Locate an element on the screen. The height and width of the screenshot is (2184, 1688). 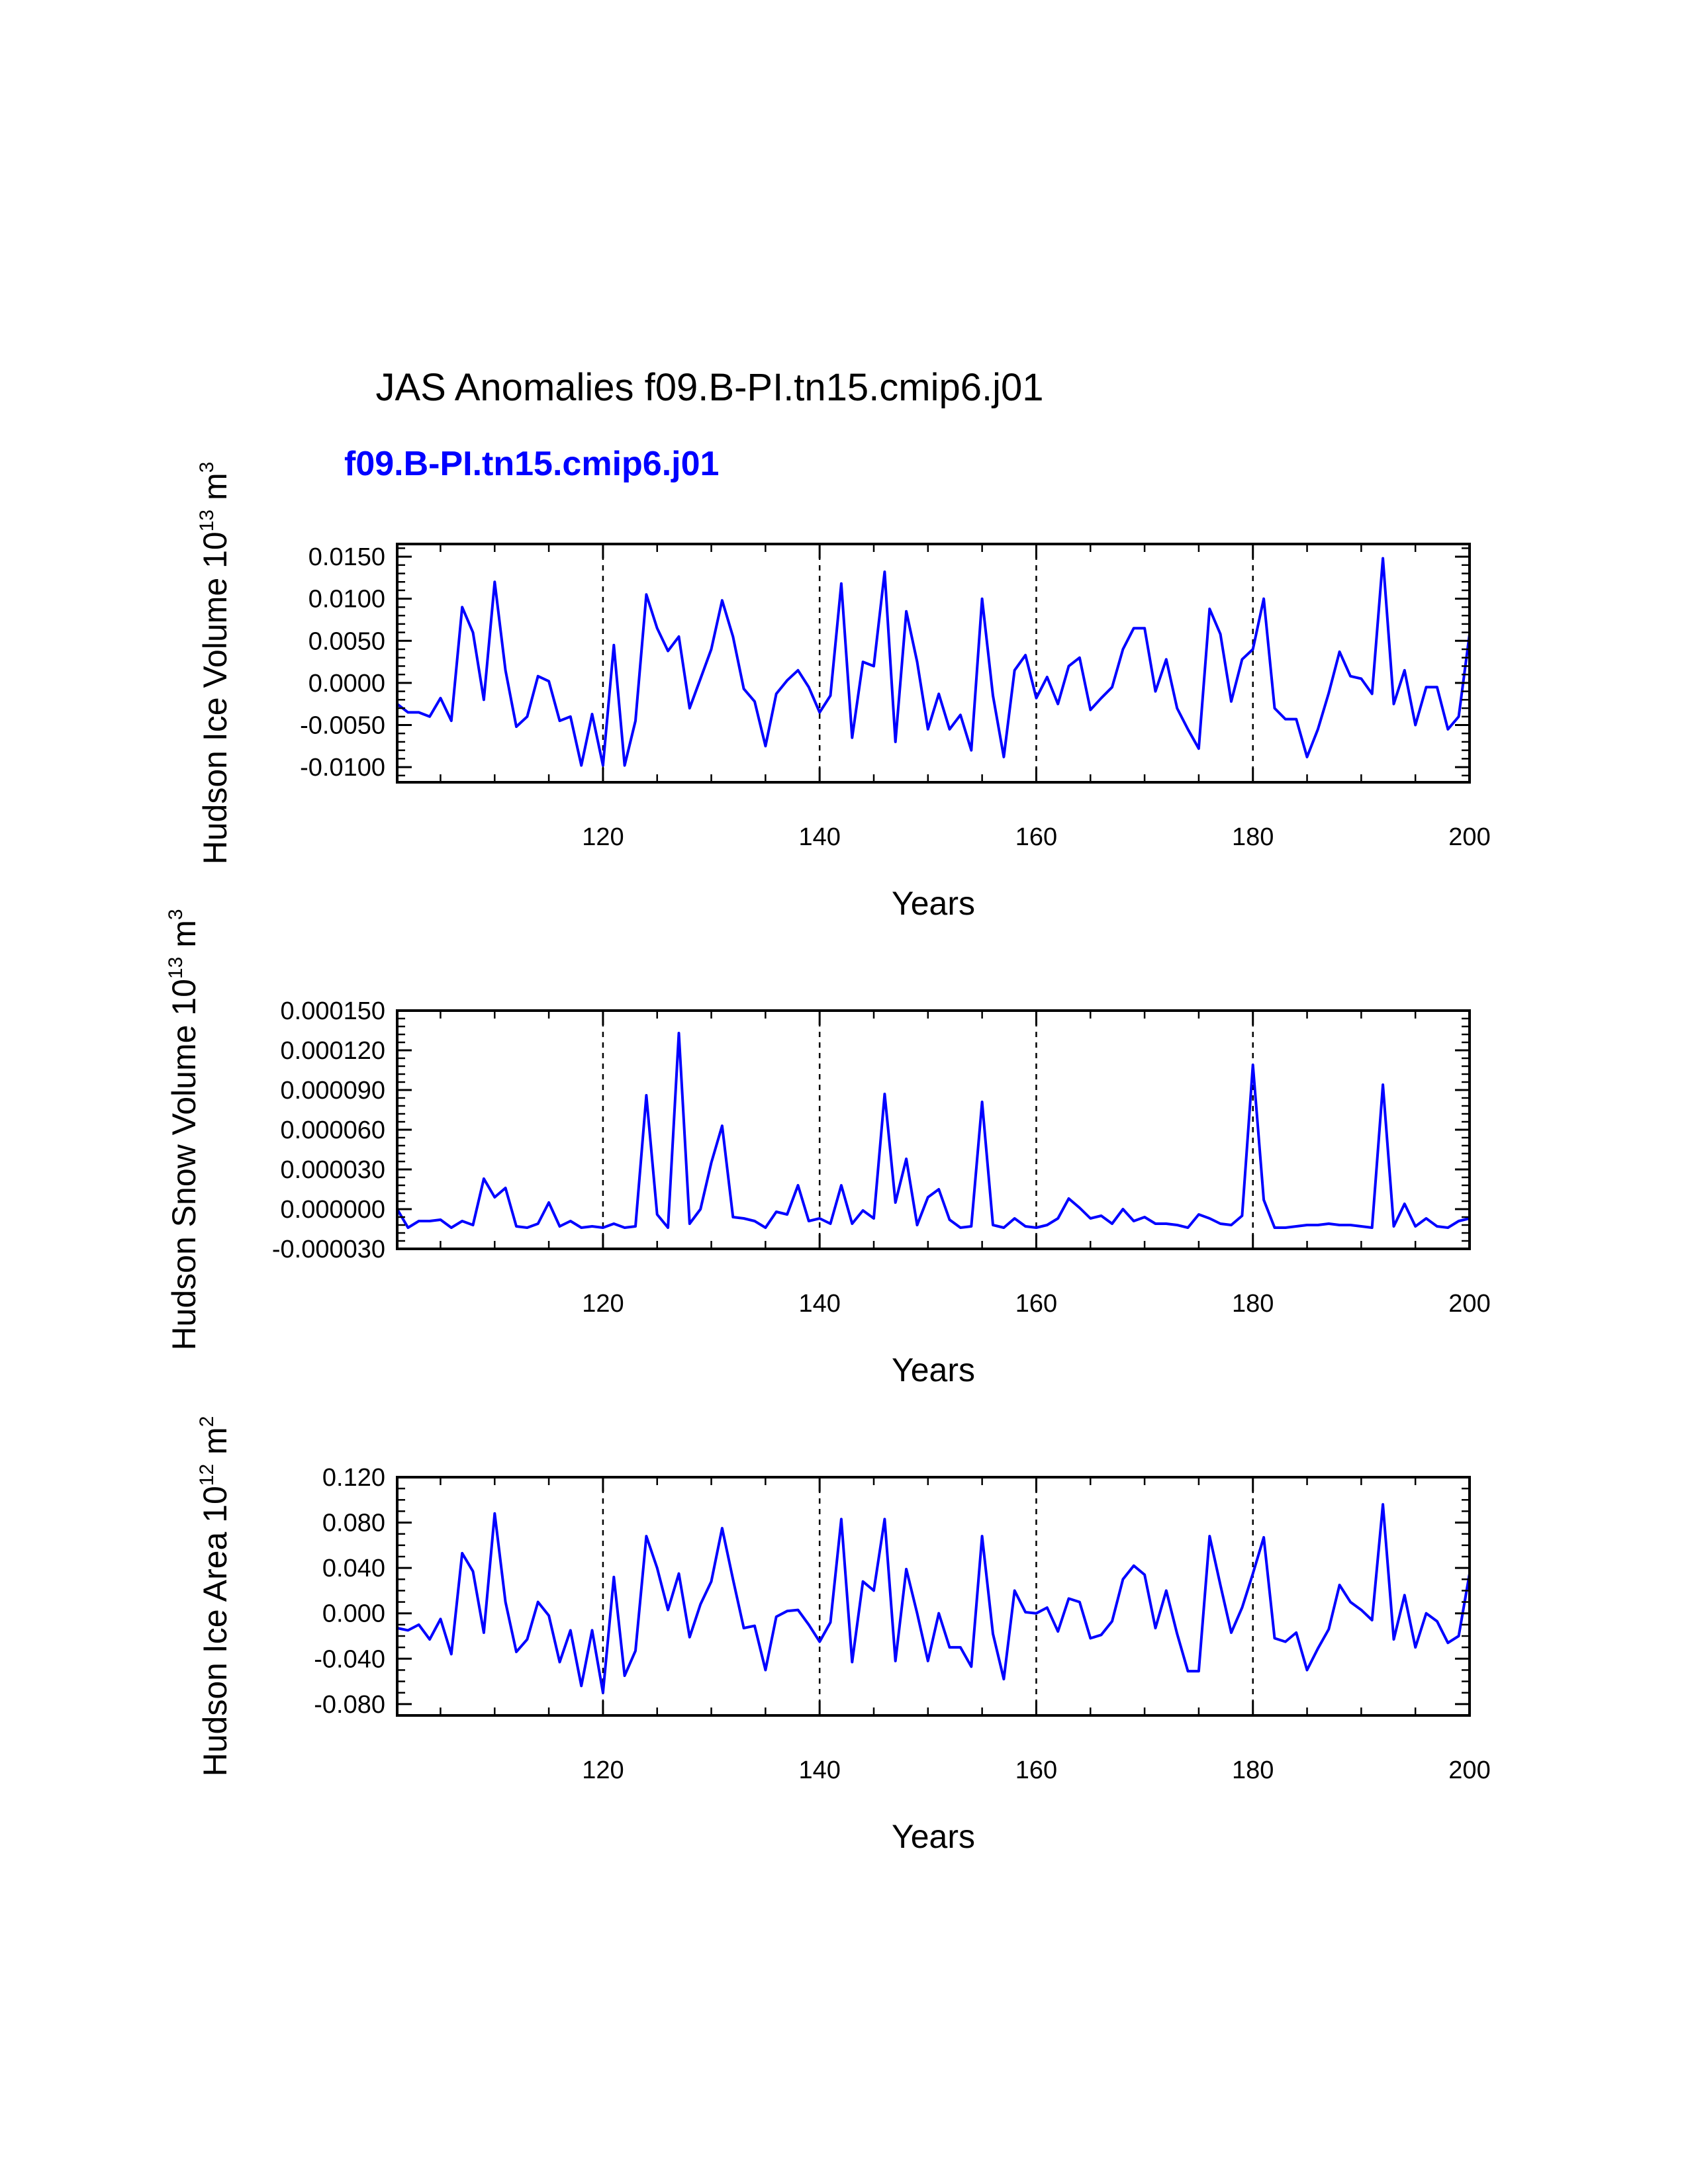
ice-area-series-line is located at coordinates (934, 1598).